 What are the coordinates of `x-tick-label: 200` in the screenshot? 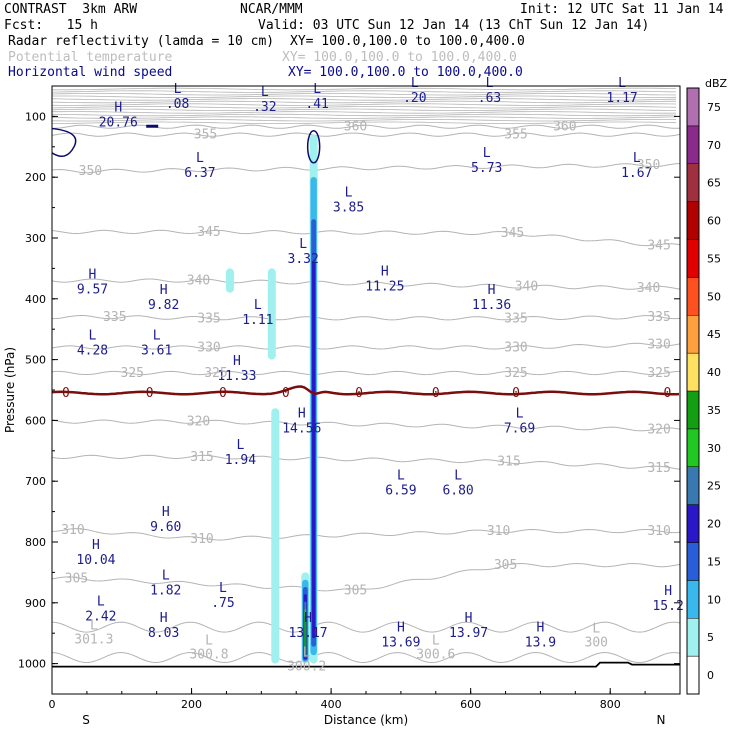 It's located at (191, 704).